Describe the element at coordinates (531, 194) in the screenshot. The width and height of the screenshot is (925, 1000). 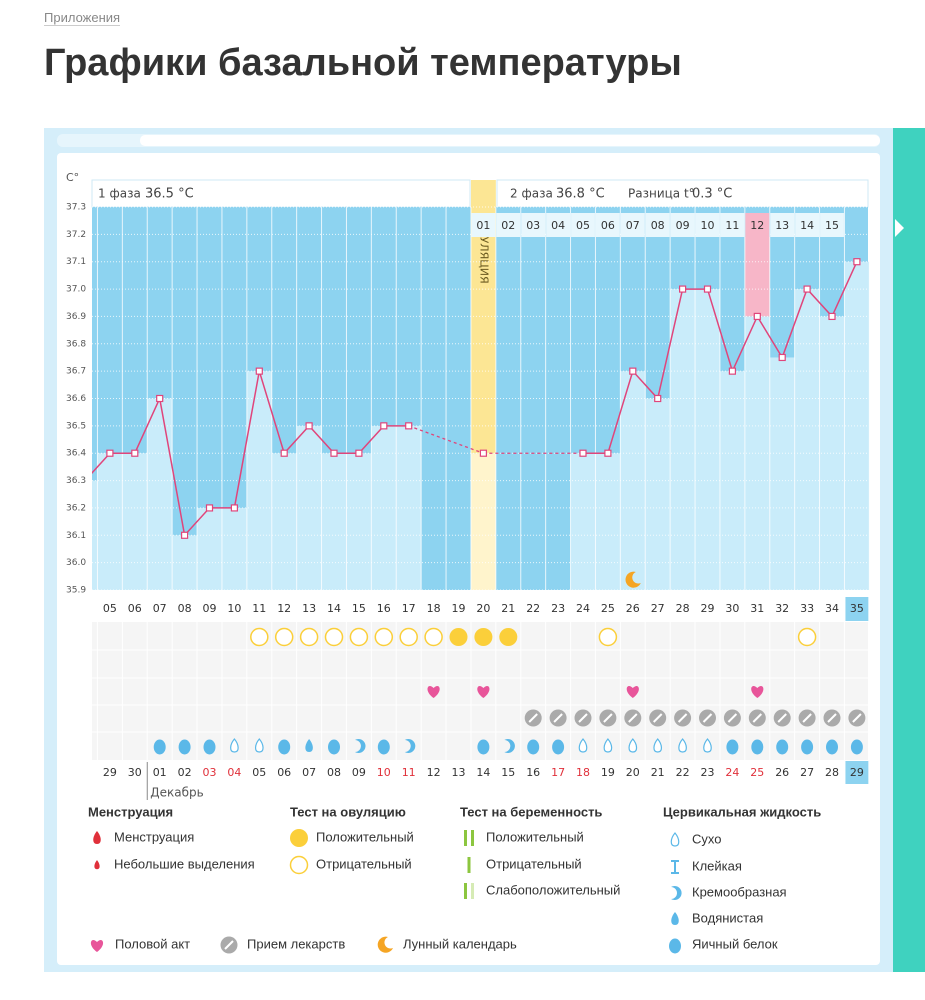
I see `phase2-label: 2 фаза` at that location.